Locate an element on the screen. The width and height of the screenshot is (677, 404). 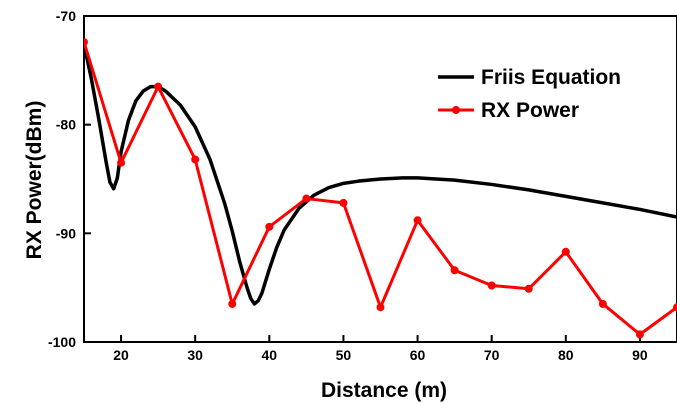
y-axis-title: RX Power(dBm) is located at coordinates (34, 180).